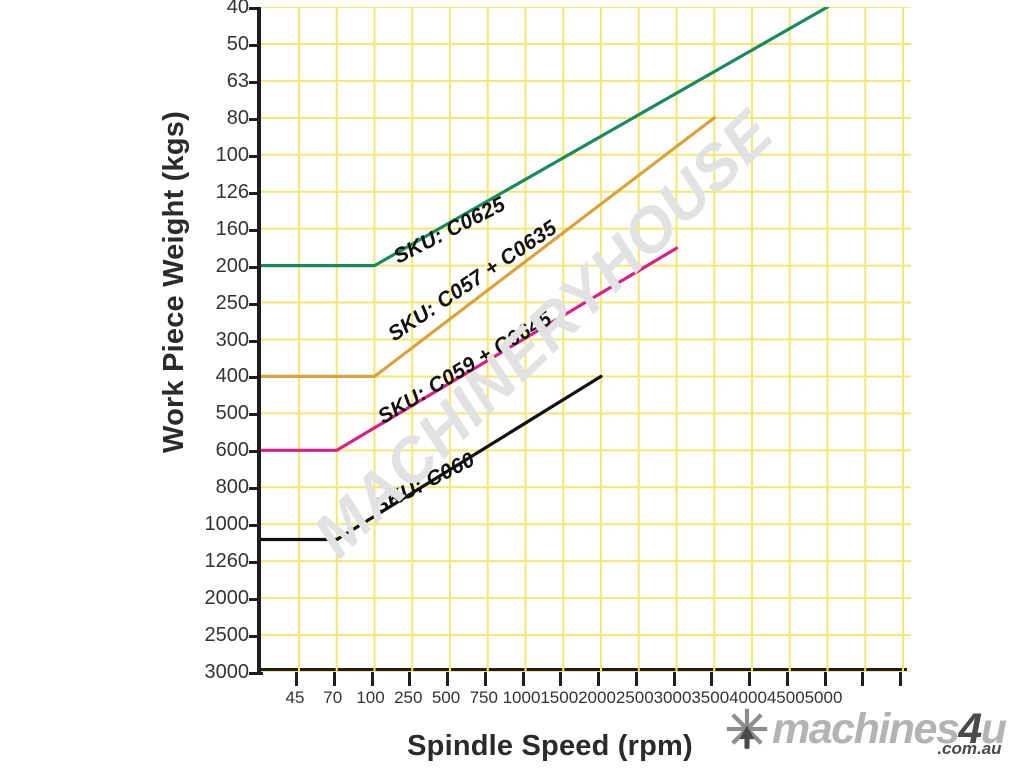 The image size is (1024, 768). I want to click on machines4u-logo: machines4u .com.au, so click(866, 730).